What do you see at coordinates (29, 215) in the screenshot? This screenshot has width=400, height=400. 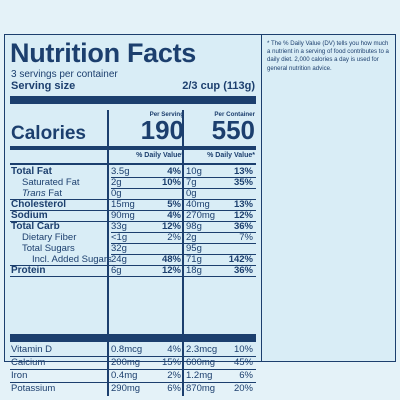 I see `nutrient-name: Sodium` at bounding box center [29, 215].